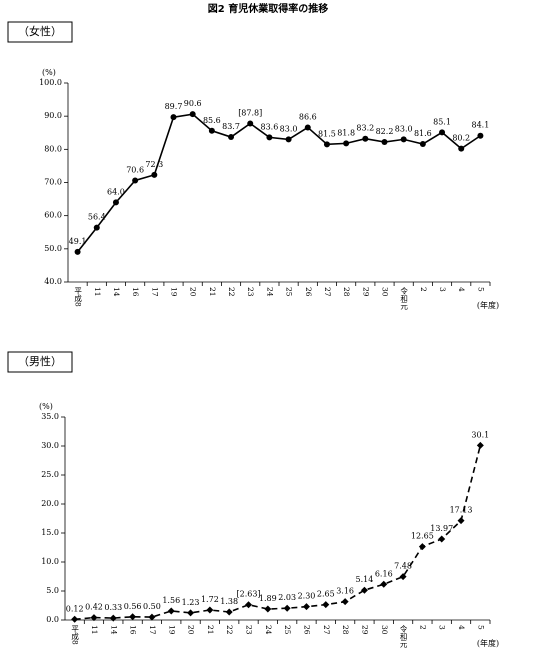 The width and height of the screenshot is (536, 650). Describe the element at coordinates (50, 561) in the screenshot. I see `y-tick-label: 10.0` at that location.